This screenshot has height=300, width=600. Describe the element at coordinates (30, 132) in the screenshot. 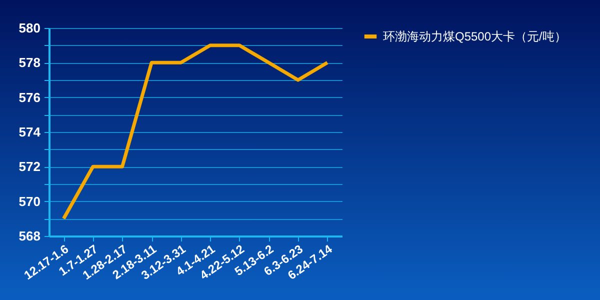

I see `y-tick-label: 574` at that location.